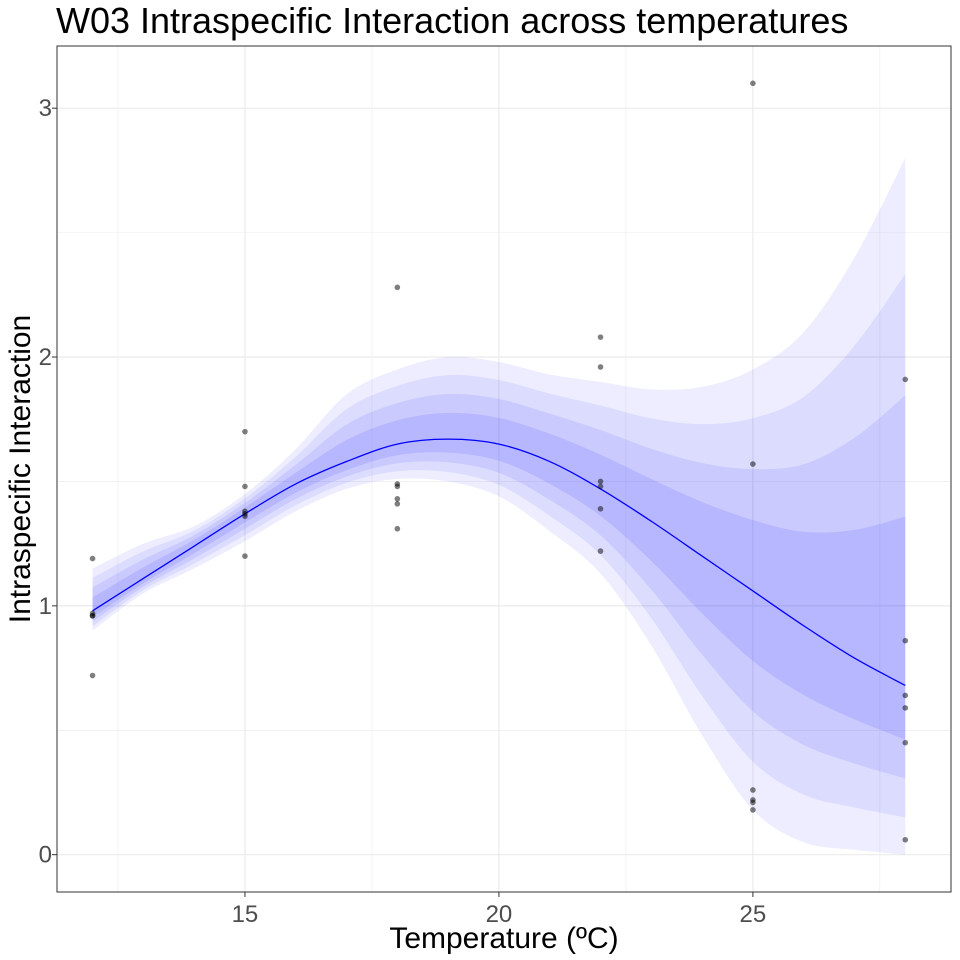 This screenshot has height=960, width=960. What do you see at coordinates (45, 855) in the screenshot?
I see `y-tick-label: 0` at bounding box center [45, 855].